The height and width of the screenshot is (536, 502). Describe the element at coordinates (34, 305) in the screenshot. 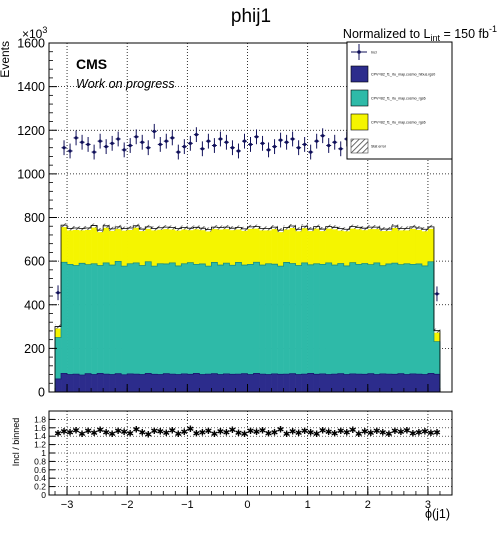

I see `y-tick-label: 400` at that location.